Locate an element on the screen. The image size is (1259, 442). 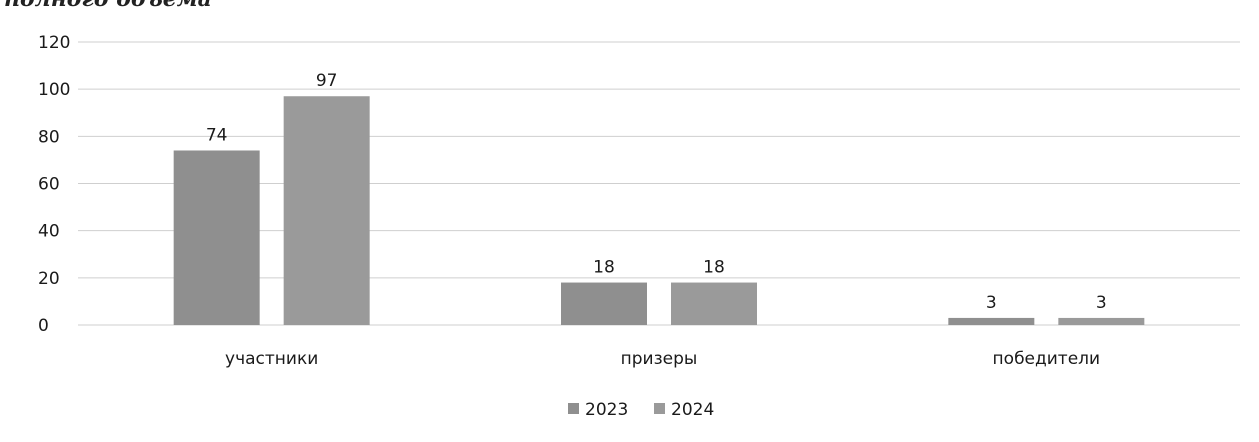
legend-label: 2024 is located at coordinates (692, 410).